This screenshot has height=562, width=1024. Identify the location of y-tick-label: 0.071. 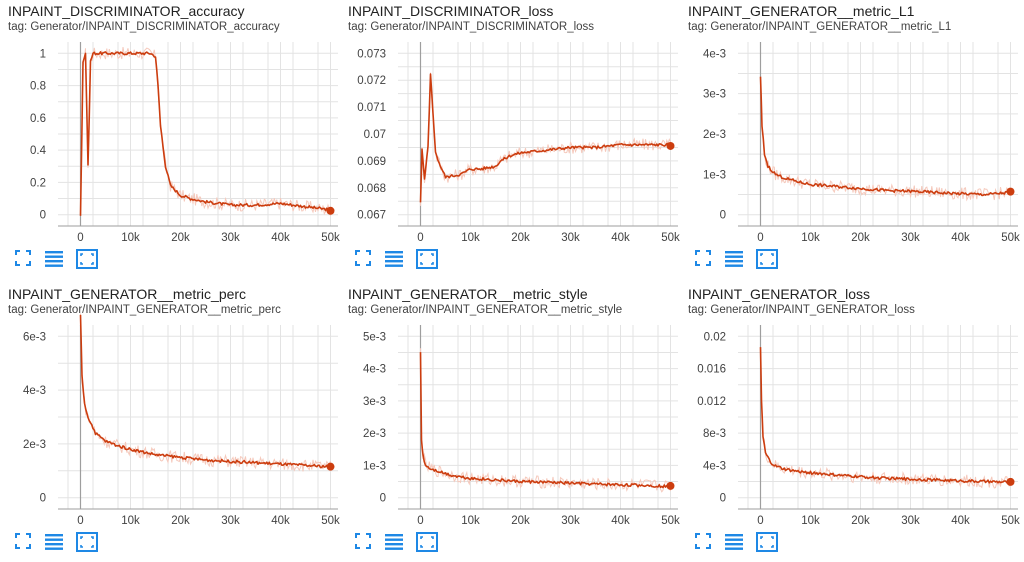
(371, 108).